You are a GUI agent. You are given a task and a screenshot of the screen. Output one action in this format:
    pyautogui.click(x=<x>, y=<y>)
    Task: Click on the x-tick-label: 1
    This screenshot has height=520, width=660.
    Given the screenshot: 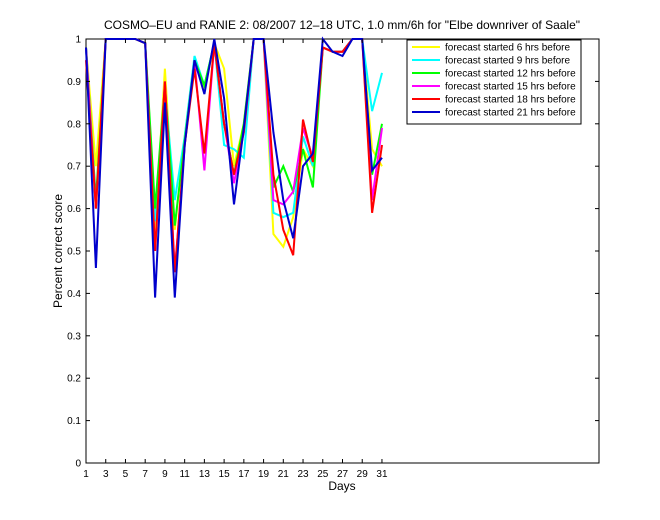 What is the action you would take?
    pyautogui.click(x=86, y=474)
    